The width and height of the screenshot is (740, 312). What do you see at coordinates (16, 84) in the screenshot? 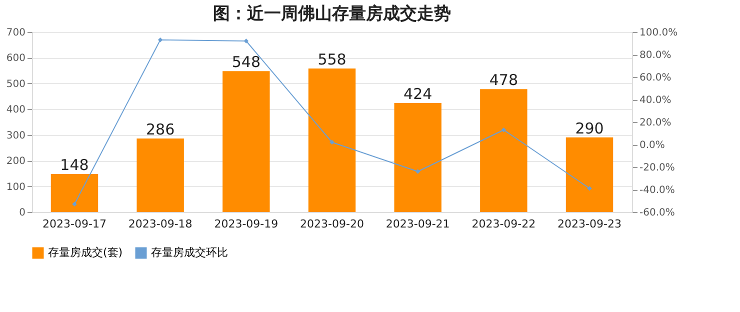
I see `y-tick-label: 500` at bounding box center [16, 84].